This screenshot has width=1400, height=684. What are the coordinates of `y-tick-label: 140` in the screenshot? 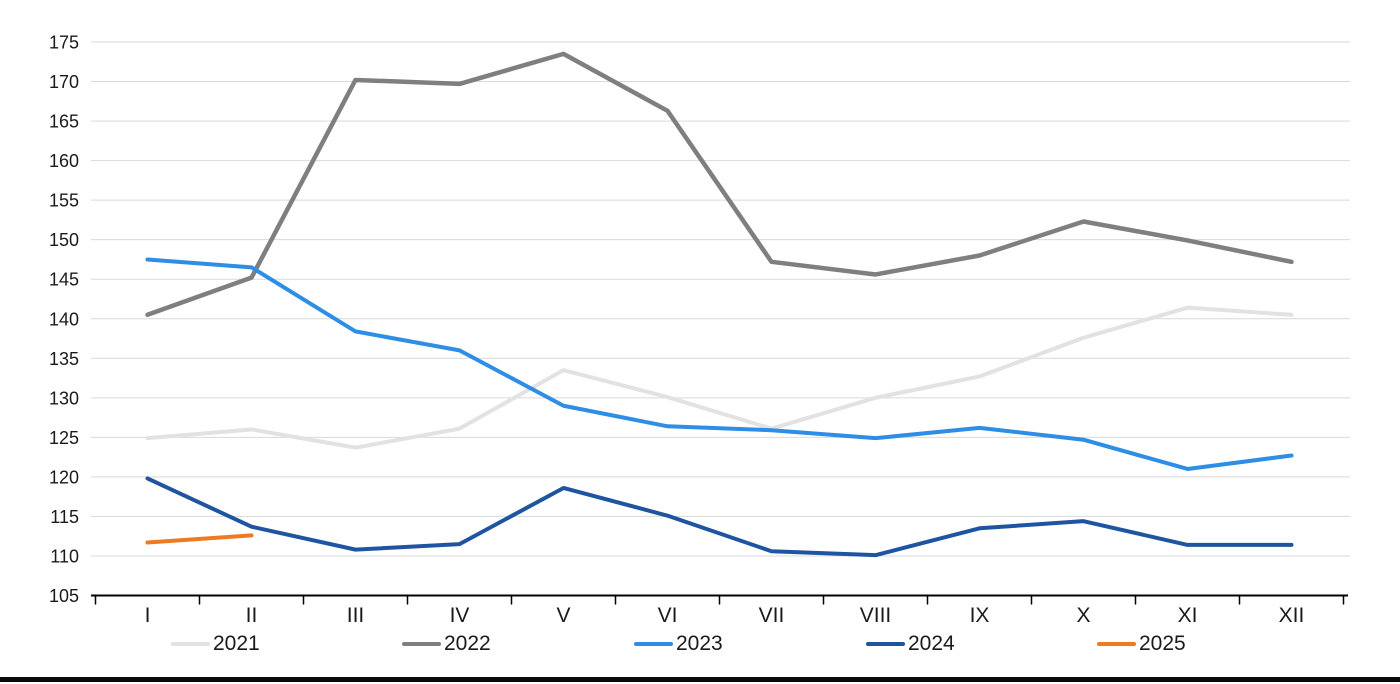 It's located at (64, 319).